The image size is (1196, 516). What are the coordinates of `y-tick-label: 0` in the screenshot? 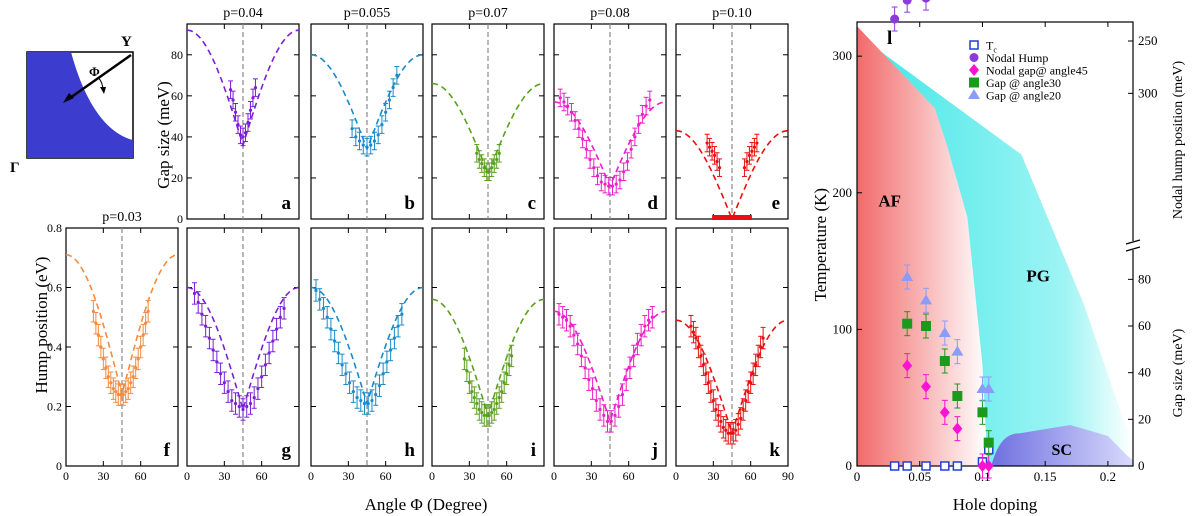 It's located at (180, 219).